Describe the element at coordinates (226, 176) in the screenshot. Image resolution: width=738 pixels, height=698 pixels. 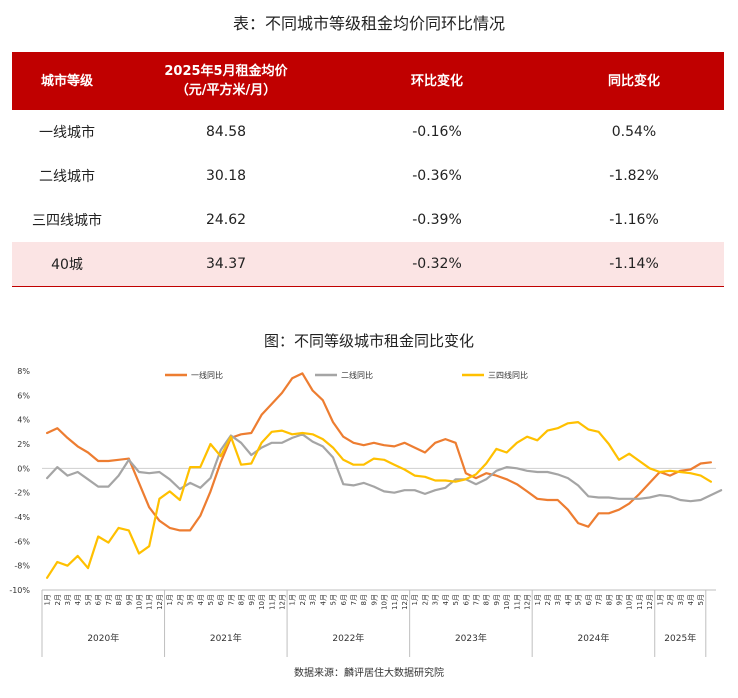
I see `cell-price: 30.18` at that location.